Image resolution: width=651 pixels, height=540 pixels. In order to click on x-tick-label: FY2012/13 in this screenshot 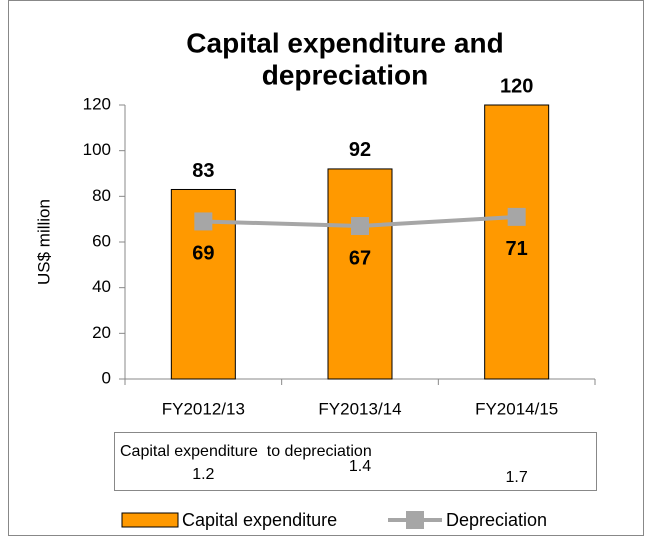, I will do `click(203, 408)`.